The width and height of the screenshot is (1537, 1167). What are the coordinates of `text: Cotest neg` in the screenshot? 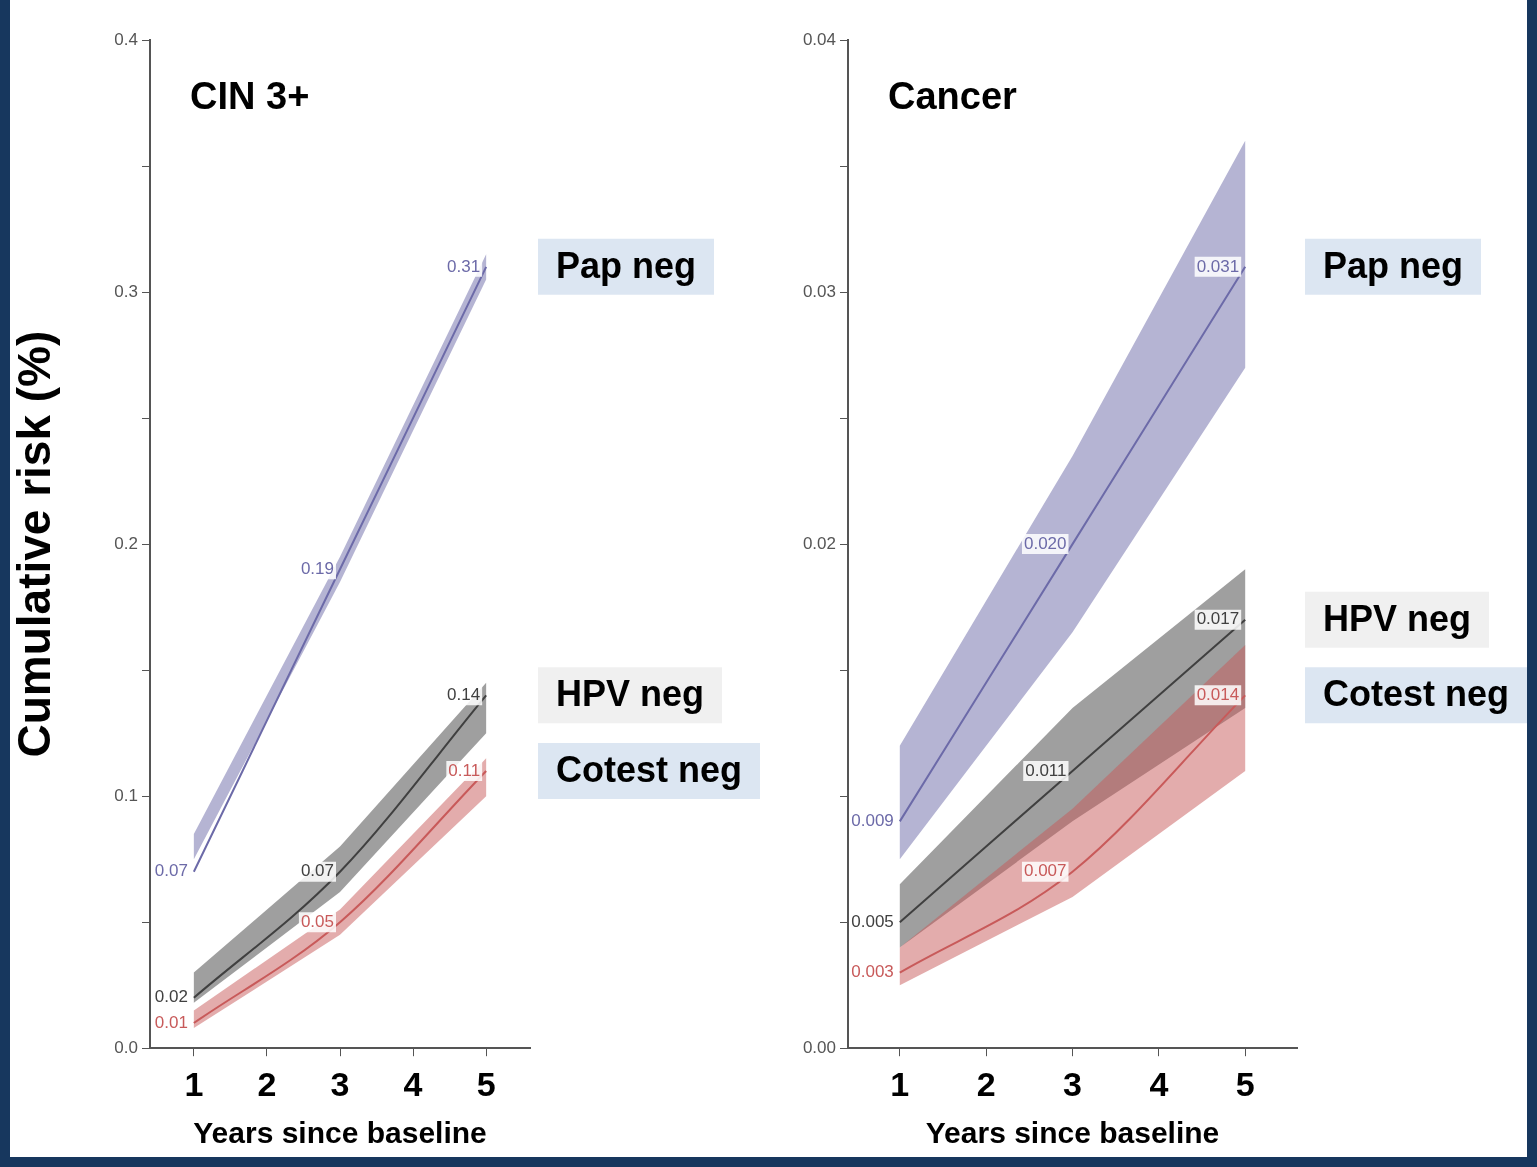 It's located at (1416, 694).